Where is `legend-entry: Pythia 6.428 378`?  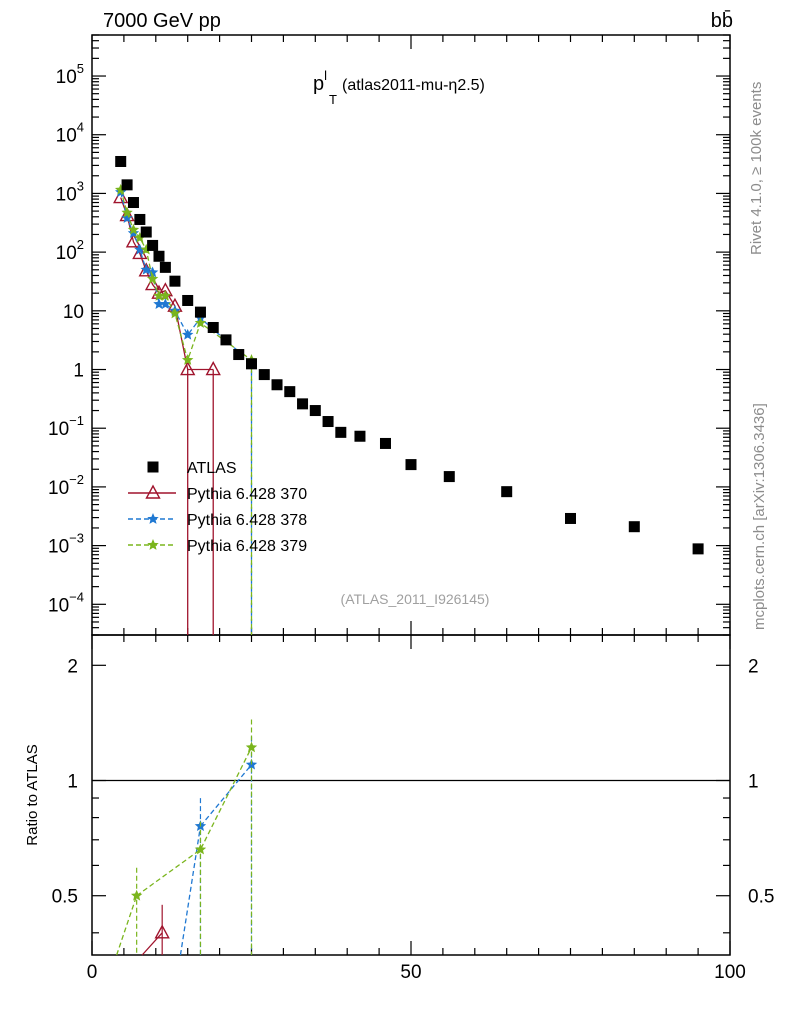
legend-entry: Pythia 6.428 378 is located at coordinates (217, 520).